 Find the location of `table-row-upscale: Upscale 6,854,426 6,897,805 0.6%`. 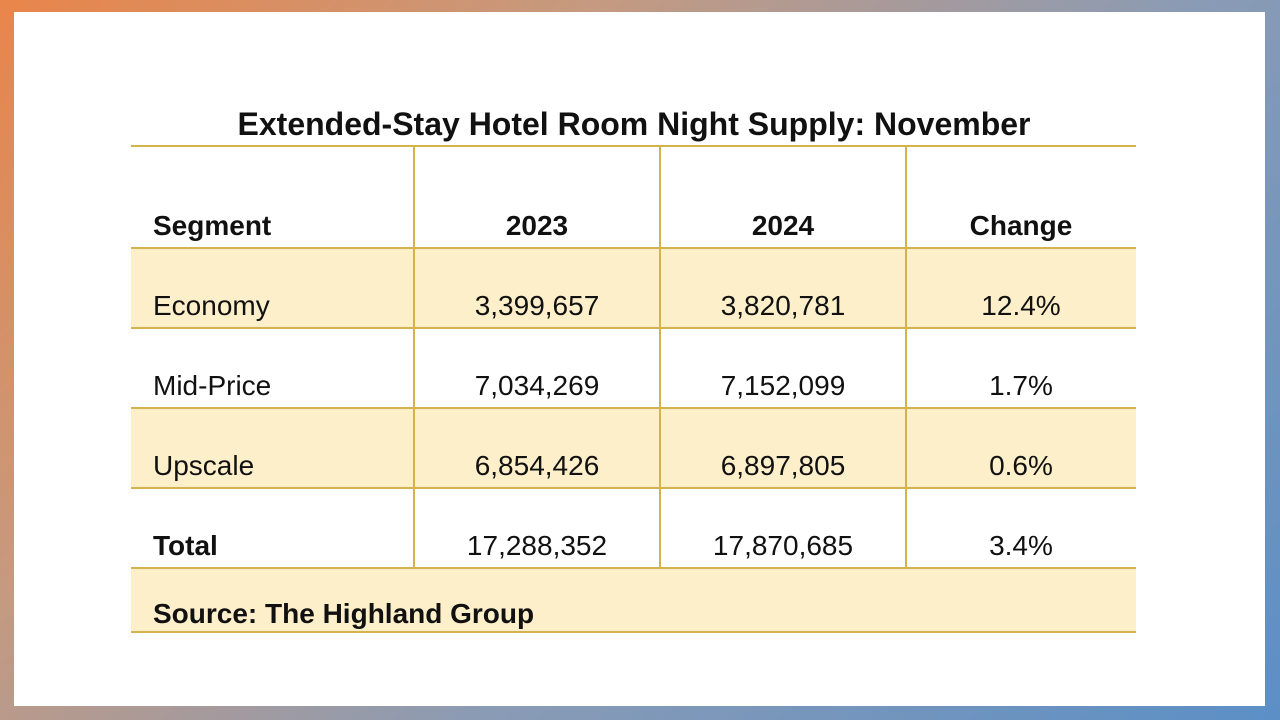

table-row-upscale: Upscale 6,854,426 6,897,805 0.6% is located at coordinates (633, 448).